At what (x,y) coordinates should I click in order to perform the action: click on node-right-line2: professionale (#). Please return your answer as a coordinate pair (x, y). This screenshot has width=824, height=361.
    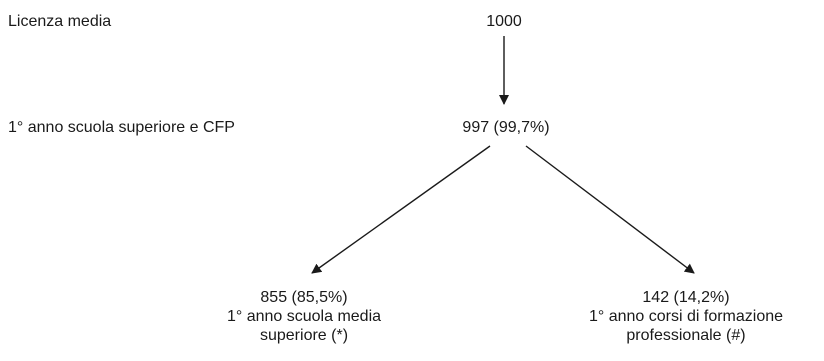
    Looking at the image, I should click on (686, 335).